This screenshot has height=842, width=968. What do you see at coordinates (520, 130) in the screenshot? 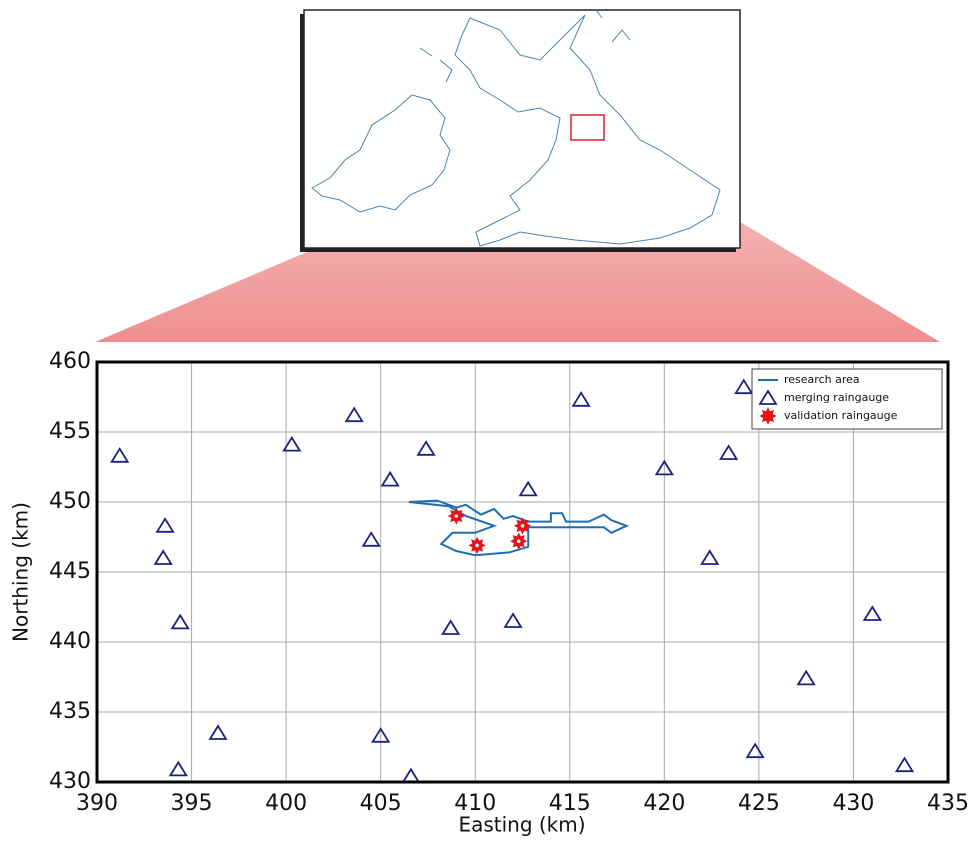
I see `inset-map` at bounding box center [520, 130].